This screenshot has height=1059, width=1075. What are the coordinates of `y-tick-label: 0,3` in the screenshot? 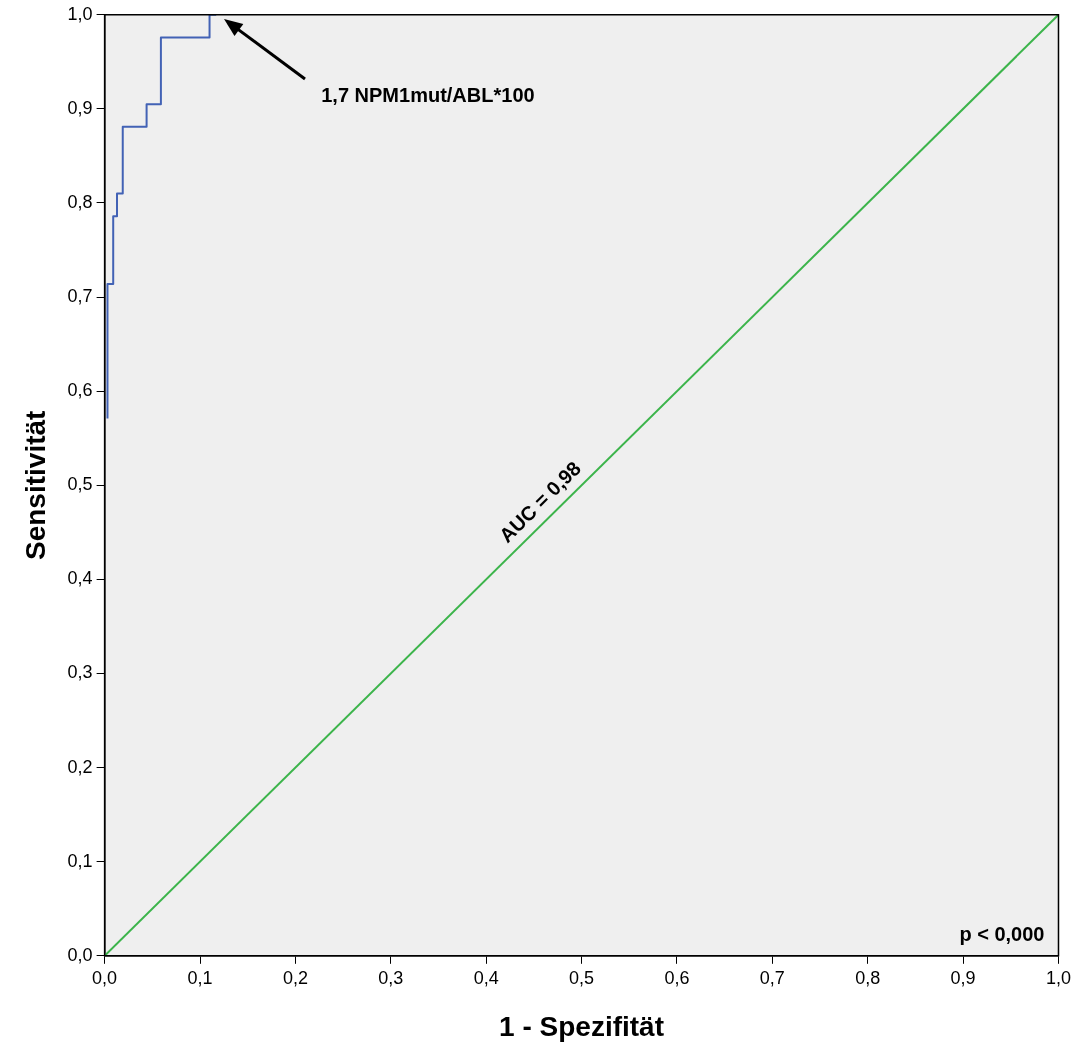 It's located at (80, 672).